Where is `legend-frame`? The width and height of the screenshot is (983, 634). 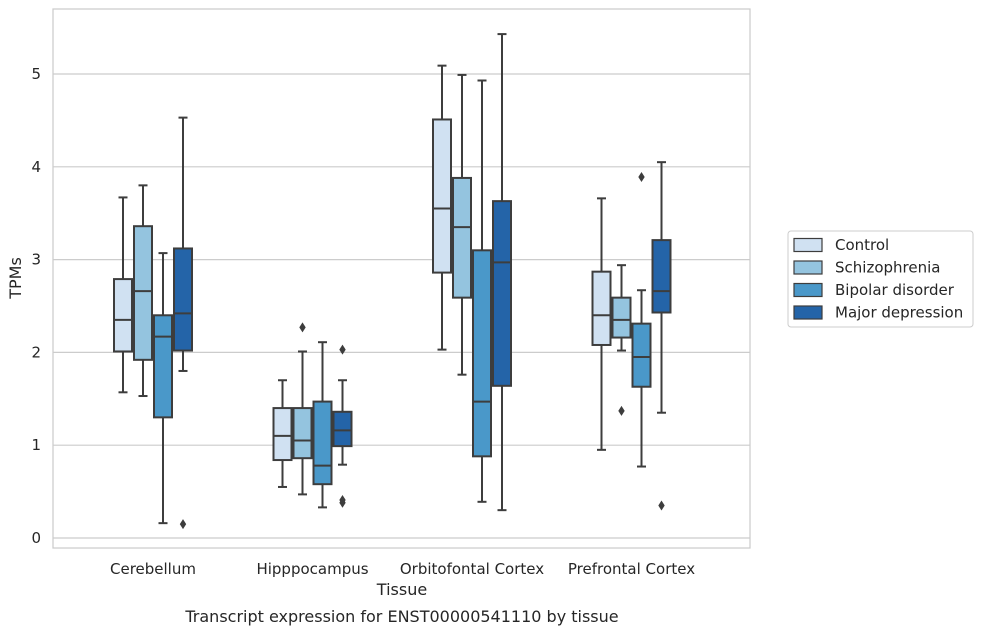 legend-frame is located at coordinates (880, 279).